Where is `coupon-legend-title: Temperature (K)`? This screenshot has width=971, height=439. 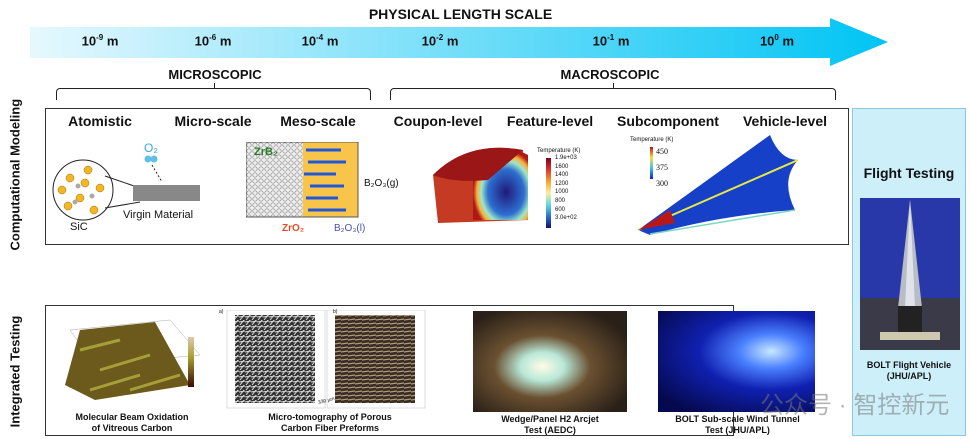
coupon-legend-title: Temperature (K) is located at coordinates (559, 151).